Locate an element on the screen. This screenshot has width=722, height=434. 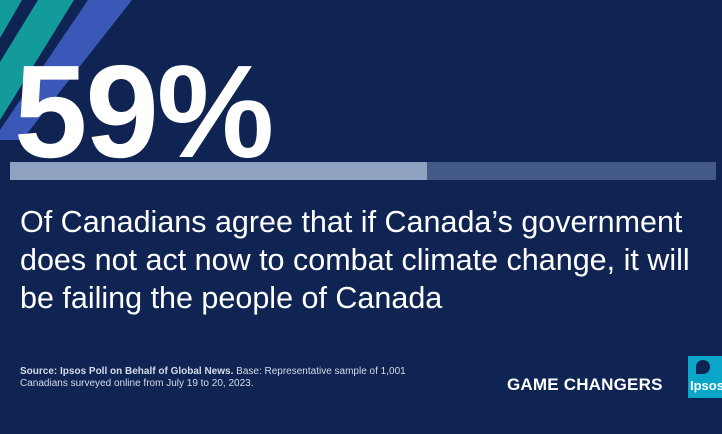
blue-stripe is located at coordinates (66, 70).